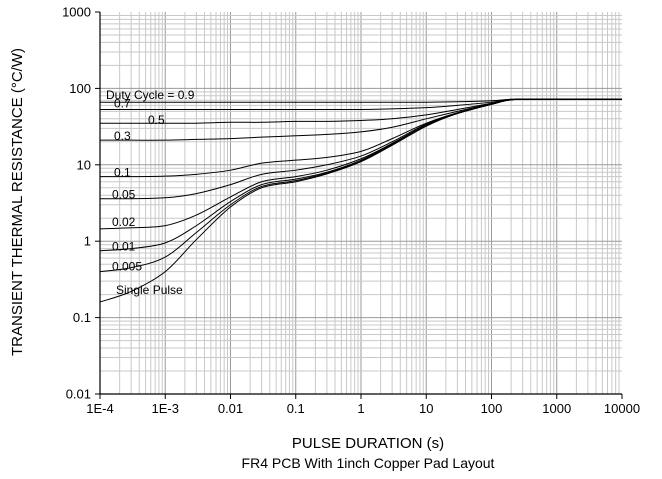  I want to click on series-label: 0.7, so click(122, 103).